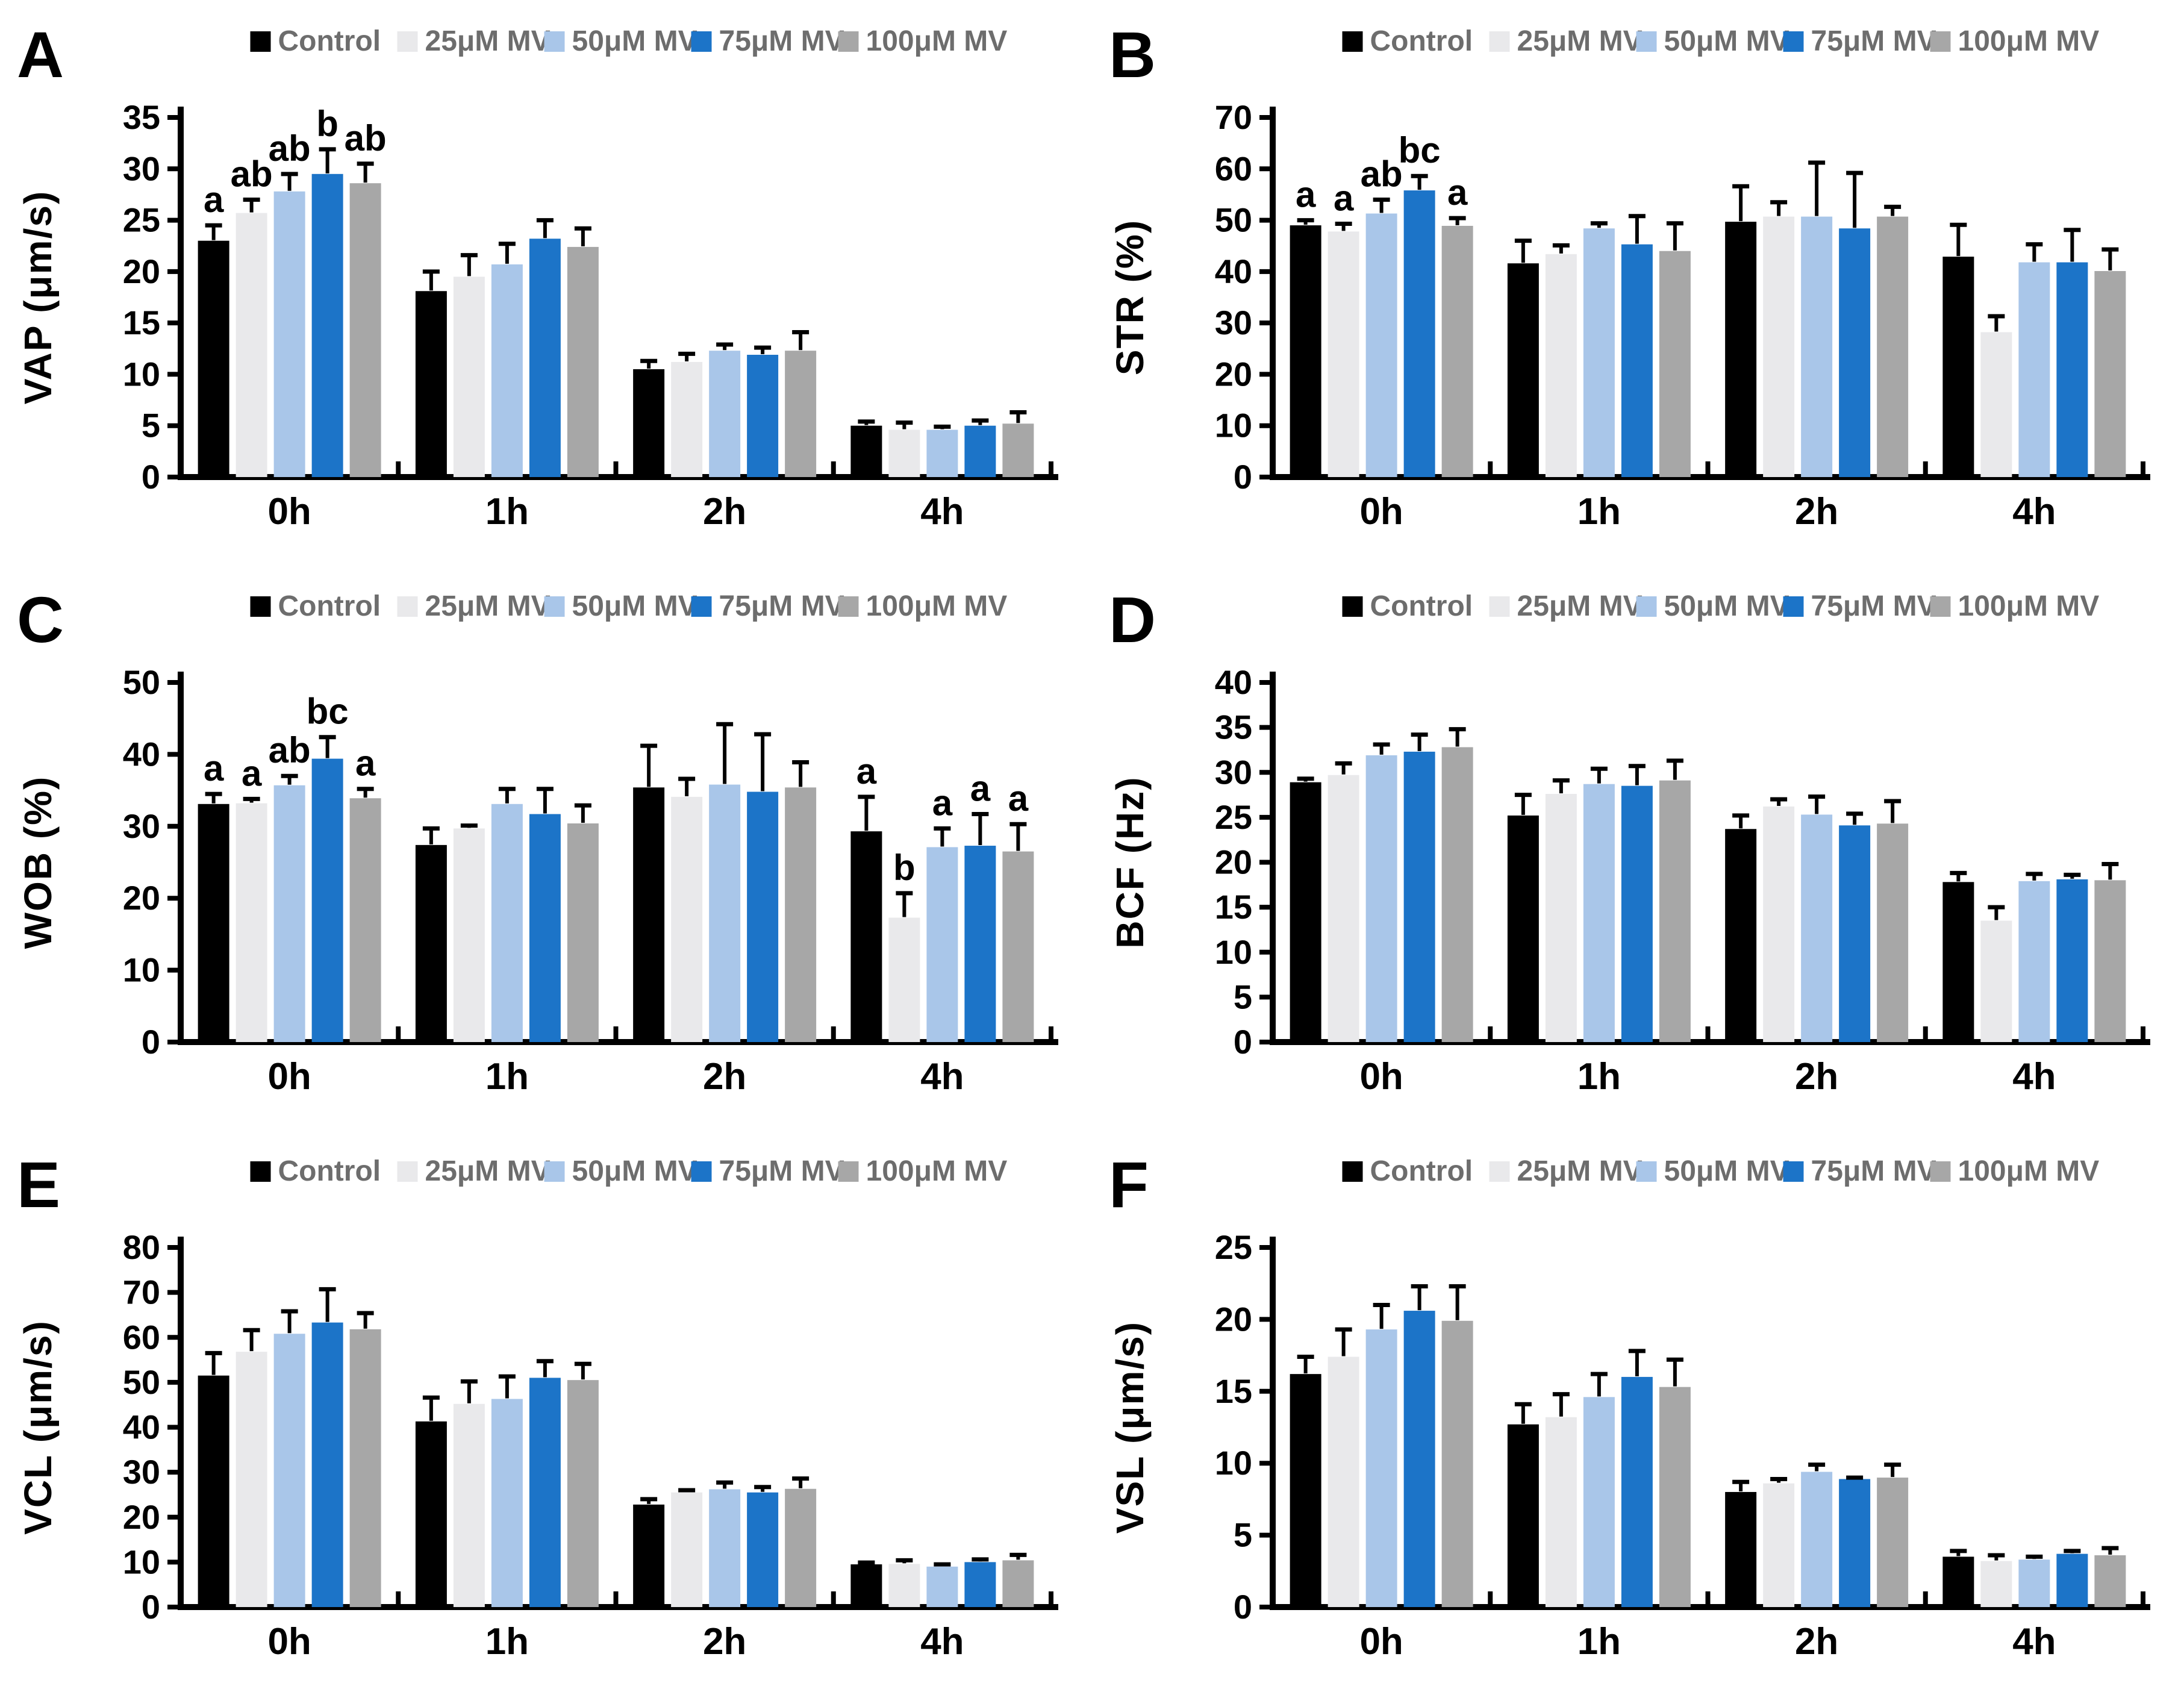 The height and width of the screenshot is (1695, 2184). What do you see at coordinates (1133, 620) in the screenshot?
I see `panel-letter: D` at bounding box center [1133, 620].